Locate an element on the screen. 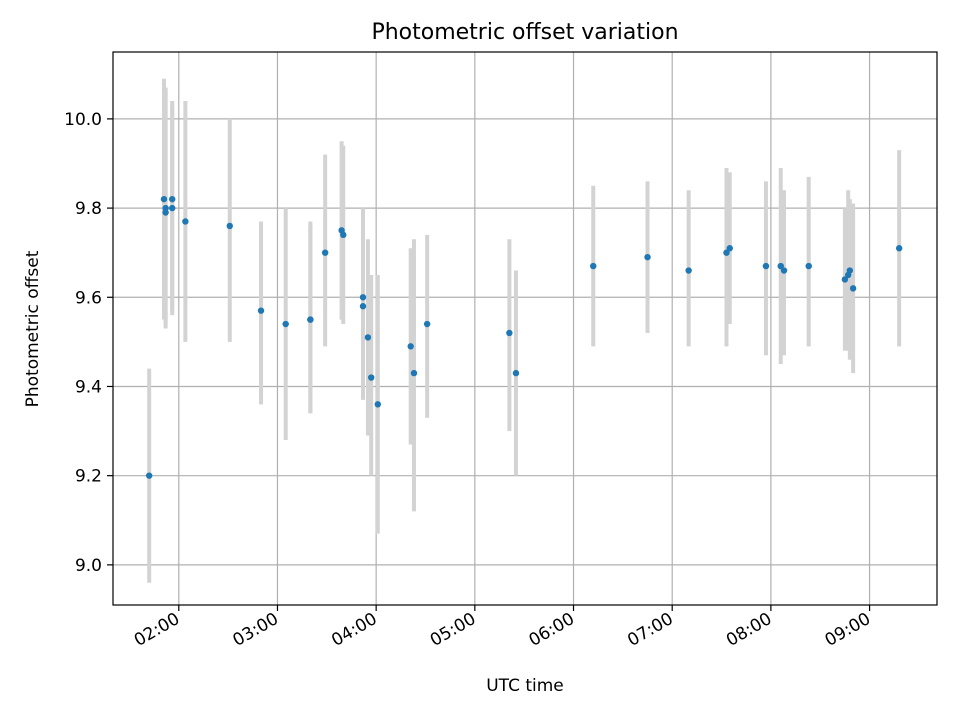  y-axis-label: Photometric offset is located at coordinates (33, 328).